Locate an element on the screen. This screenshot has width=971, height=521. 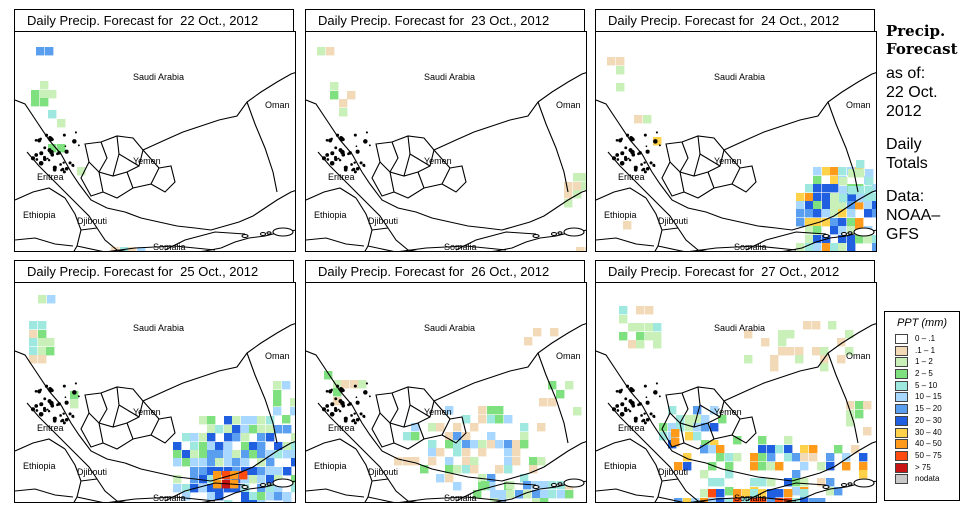
map-label-yemen: Yemen is located at coordinates (438, 161).